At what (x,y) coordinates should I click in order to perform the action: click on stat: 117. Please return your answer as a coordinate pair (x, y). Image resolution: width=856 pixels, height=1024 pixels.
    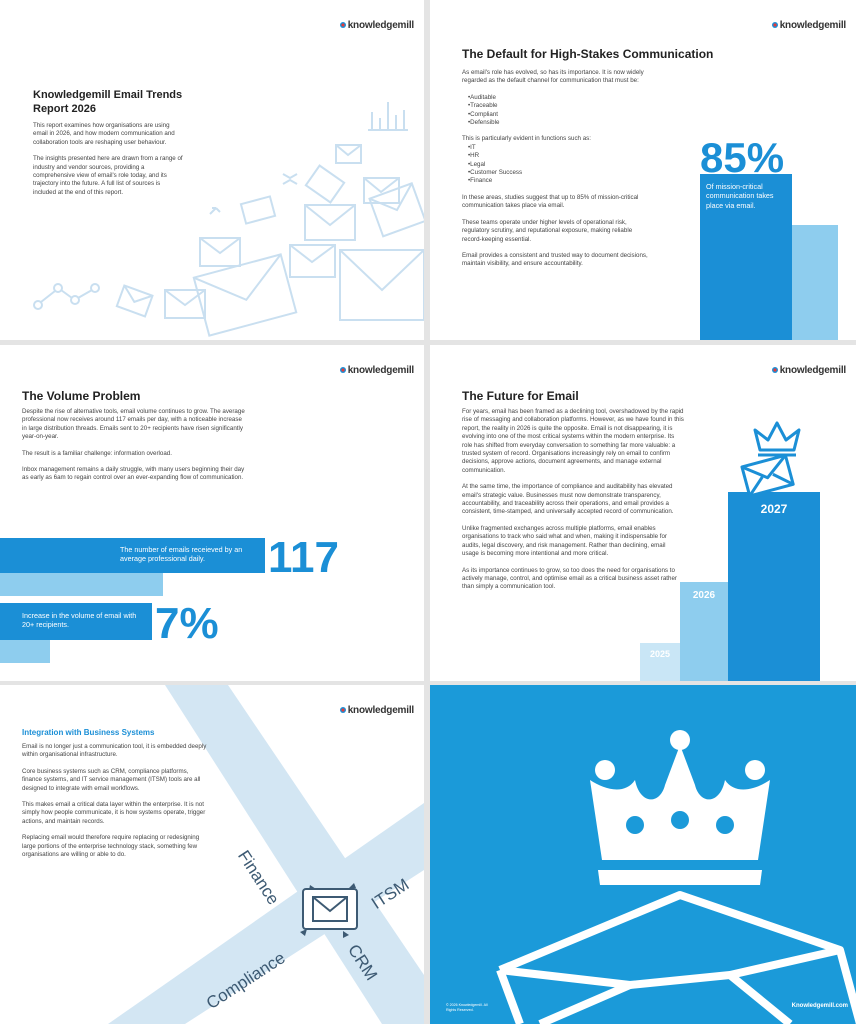
    Looking at the image, I should click on (303, 557).